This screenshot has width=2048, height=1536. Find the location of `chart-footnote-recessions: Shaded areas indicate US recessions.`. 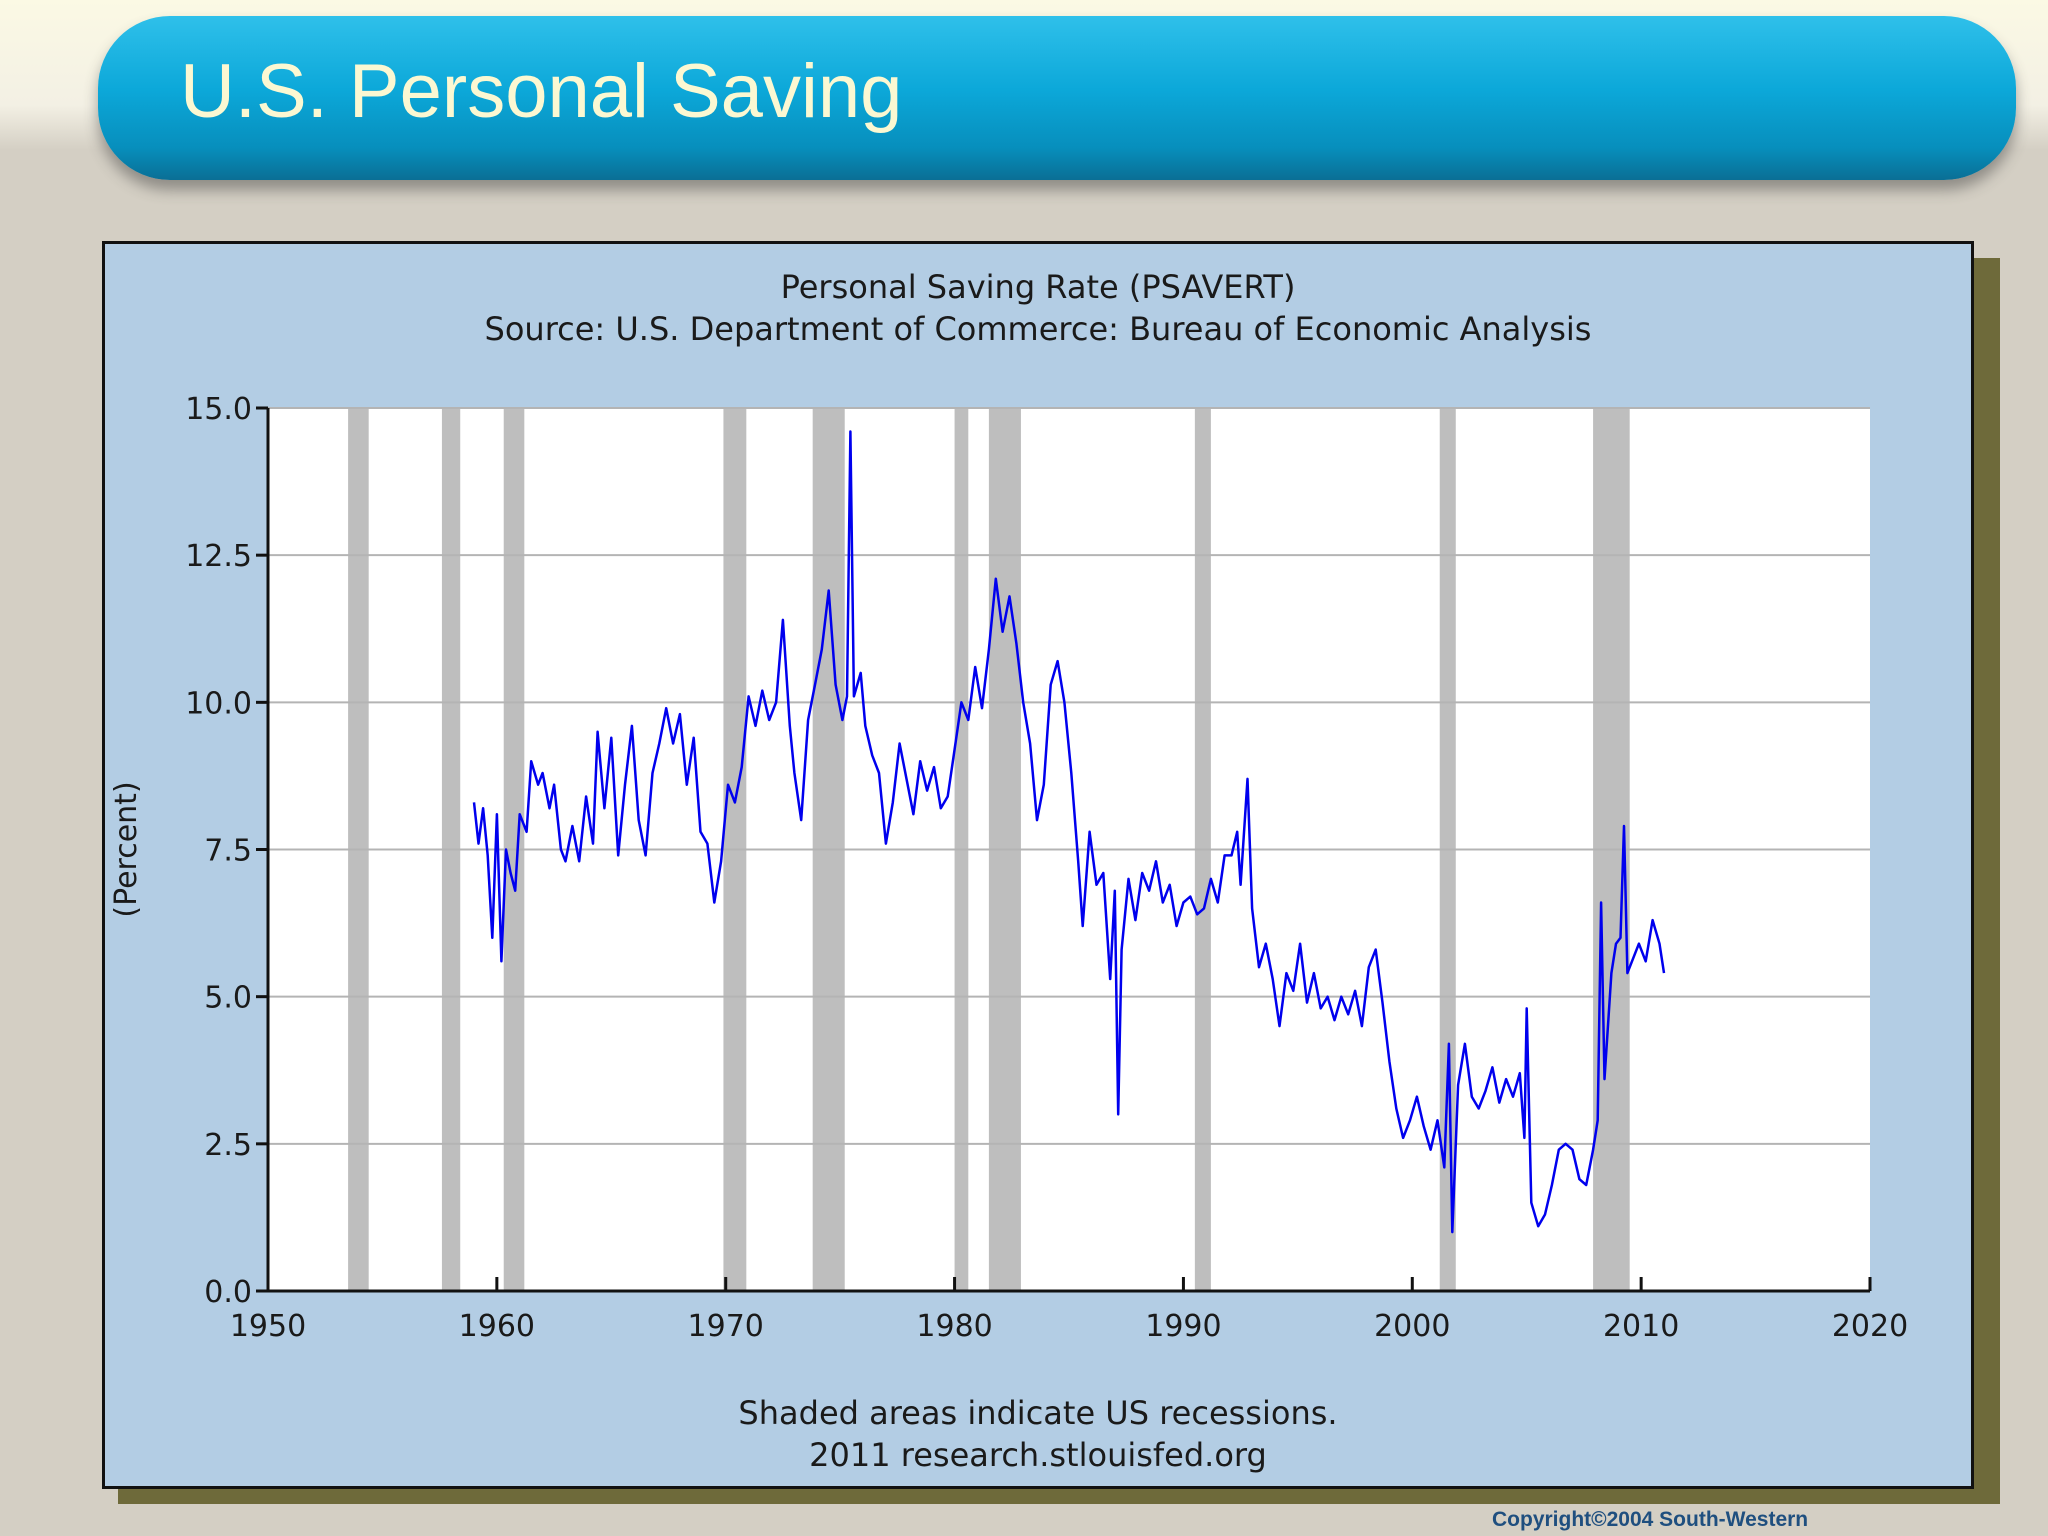

chart-footnote-recessions: Shaded areas indicate US recessions. is located at coordinates (1038, 1413).